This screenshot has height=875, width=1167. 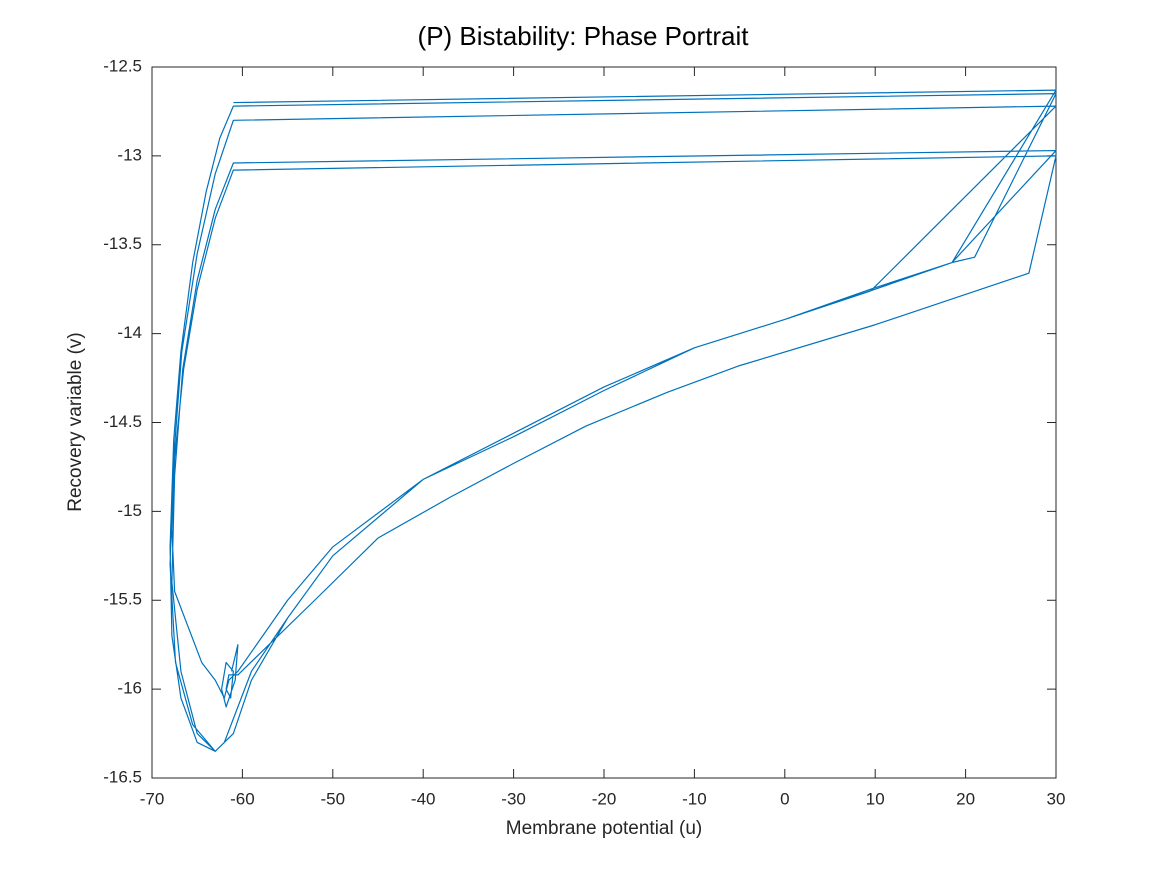 What do you see at coordinates (122, 599) in the screenshot?
I see `y-tick-label: -15.5` at bounding box center [122, 599].